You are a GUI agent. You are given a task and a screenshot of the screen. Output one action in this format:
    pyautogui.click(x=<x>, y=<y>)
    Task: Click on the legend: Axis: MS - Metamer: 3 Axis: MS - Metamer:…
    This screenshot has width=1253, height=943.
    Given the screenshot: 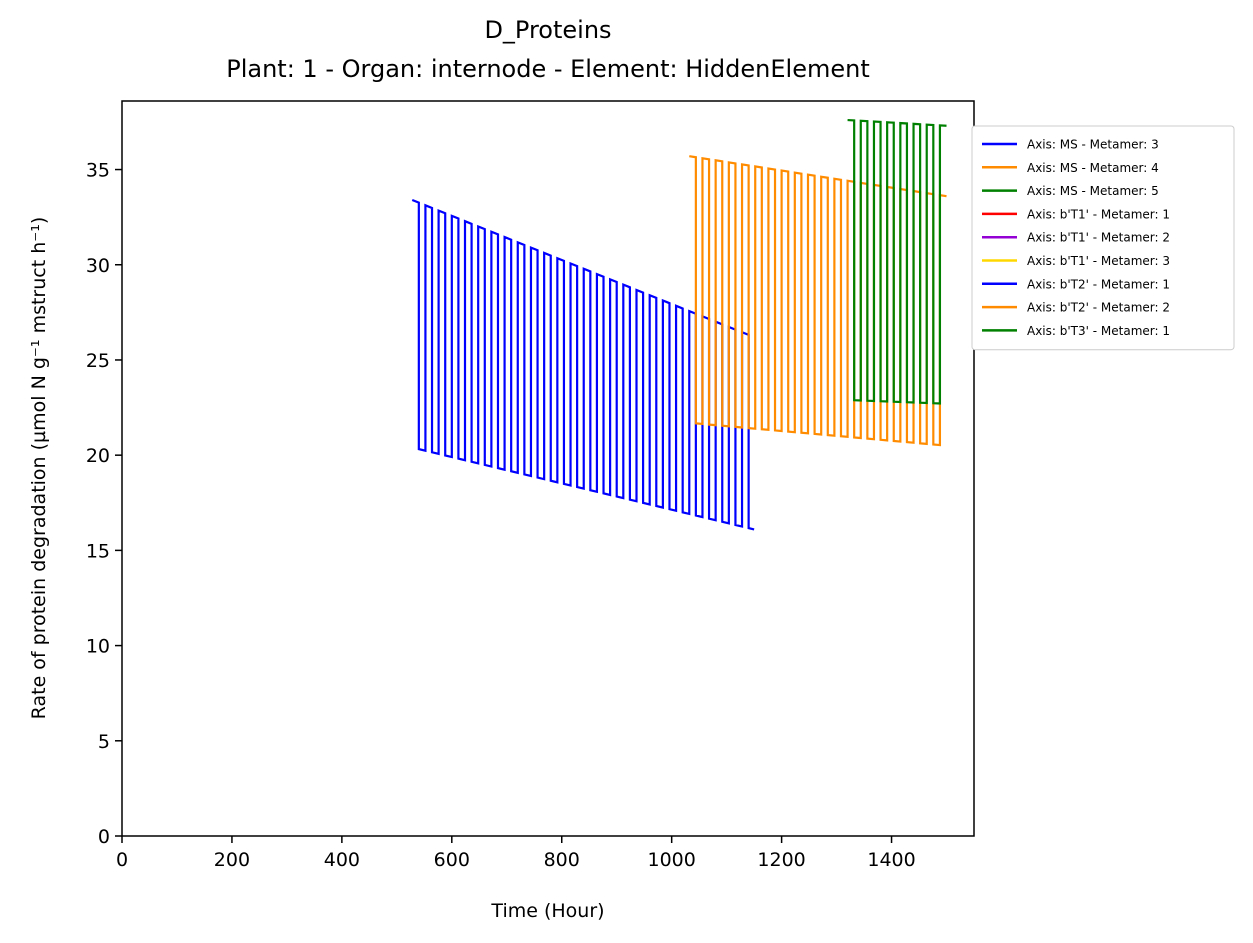 What is the action you would take?
    pyautogui.click(x=1103, y=238)
    